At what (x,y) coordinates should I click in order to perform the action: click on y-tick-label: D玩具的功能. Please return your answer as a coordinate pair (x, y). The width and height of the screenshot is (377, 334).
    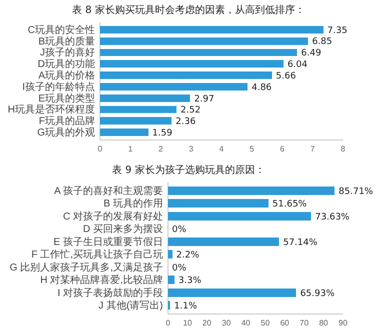
    Looking at the image, I should click on (66, 64).